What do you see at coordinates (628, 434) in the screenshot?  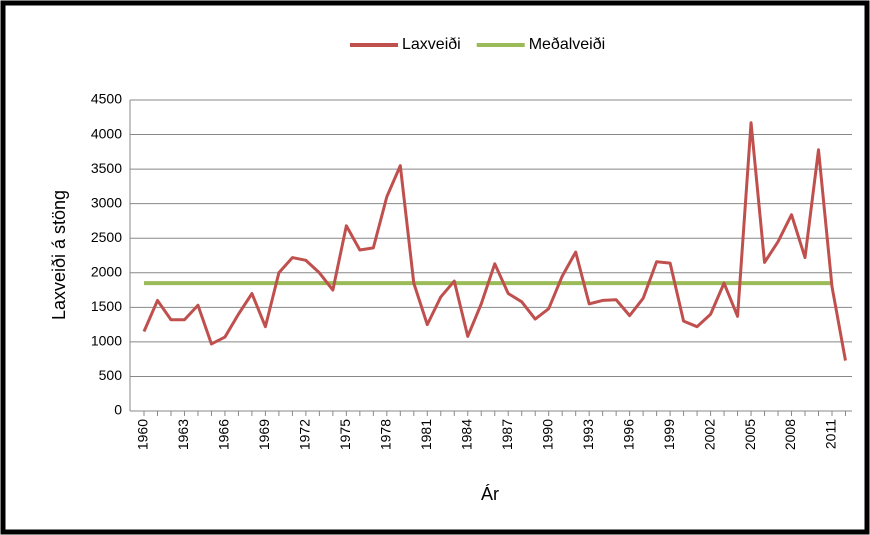 I see `x-tick-label: 1996` at bounding box center [628, 434].